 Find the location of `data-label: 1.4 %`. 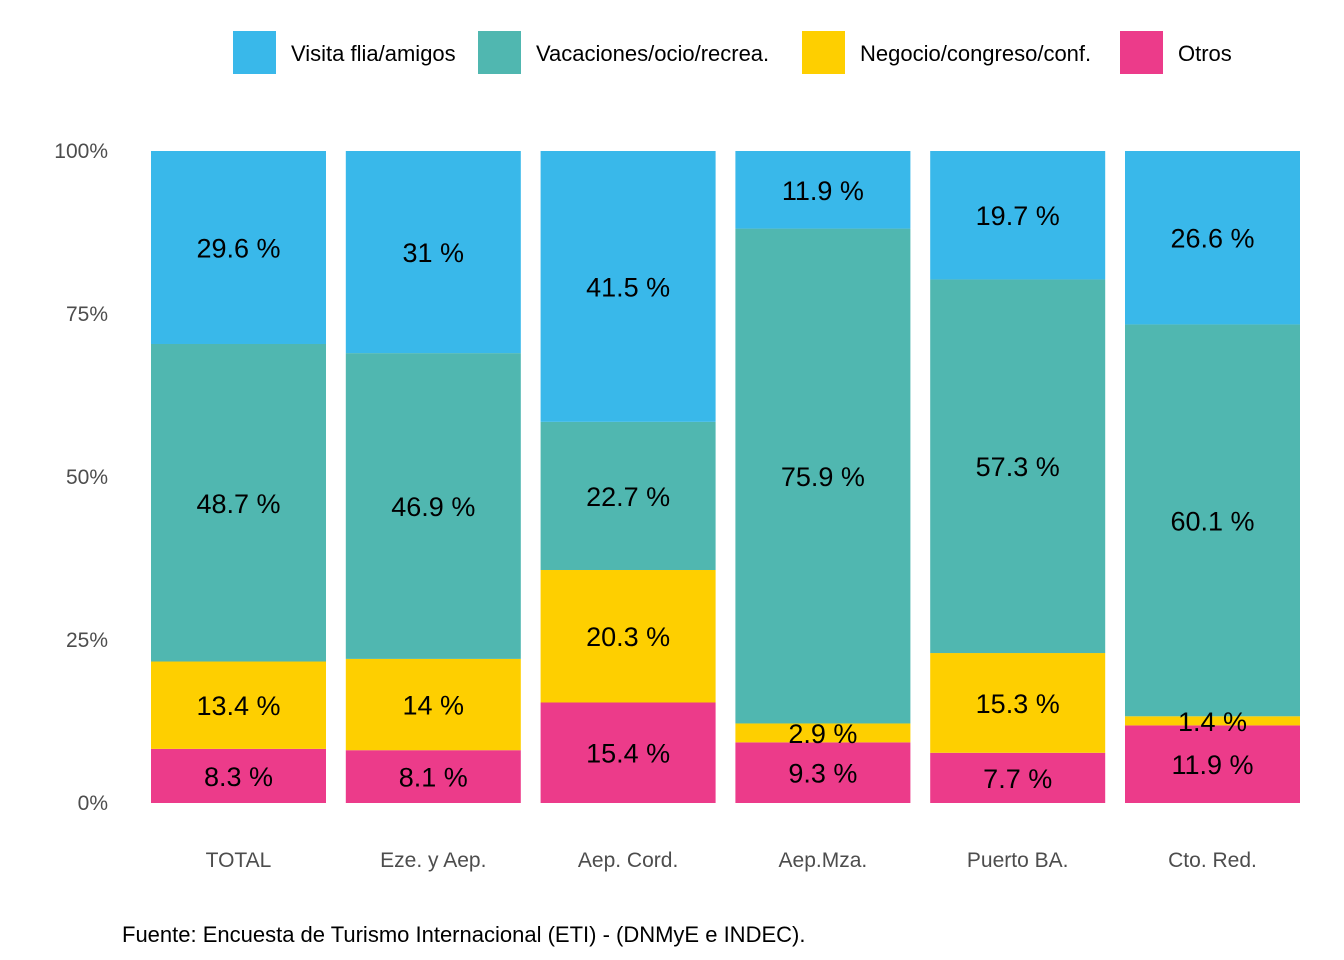

data-label: 1.4 % is located at coordinates (1212, 722).